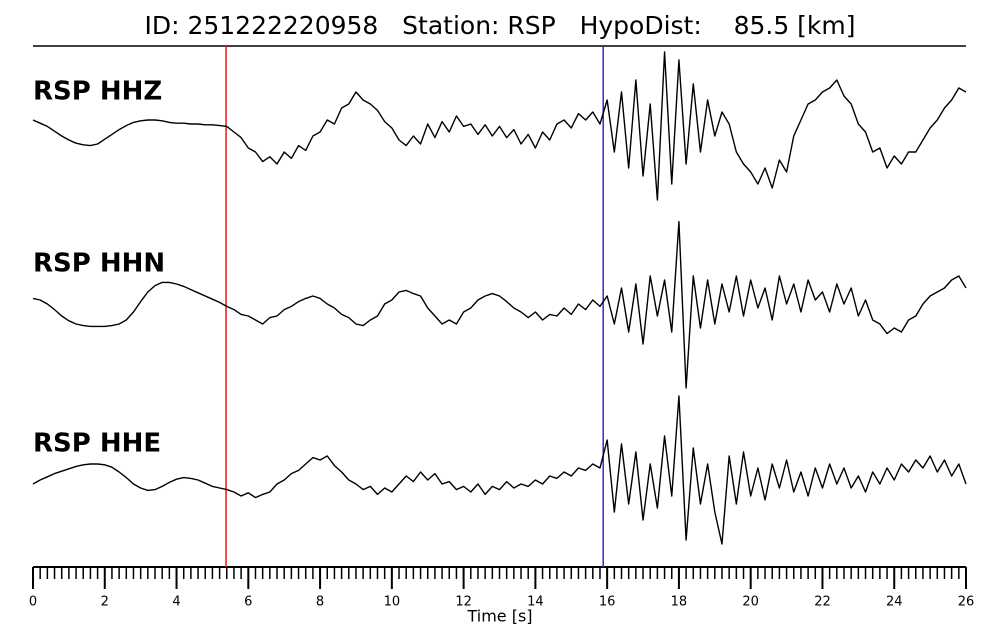  I want to click on trace-label: RSP HHZ, so click(97, 92).